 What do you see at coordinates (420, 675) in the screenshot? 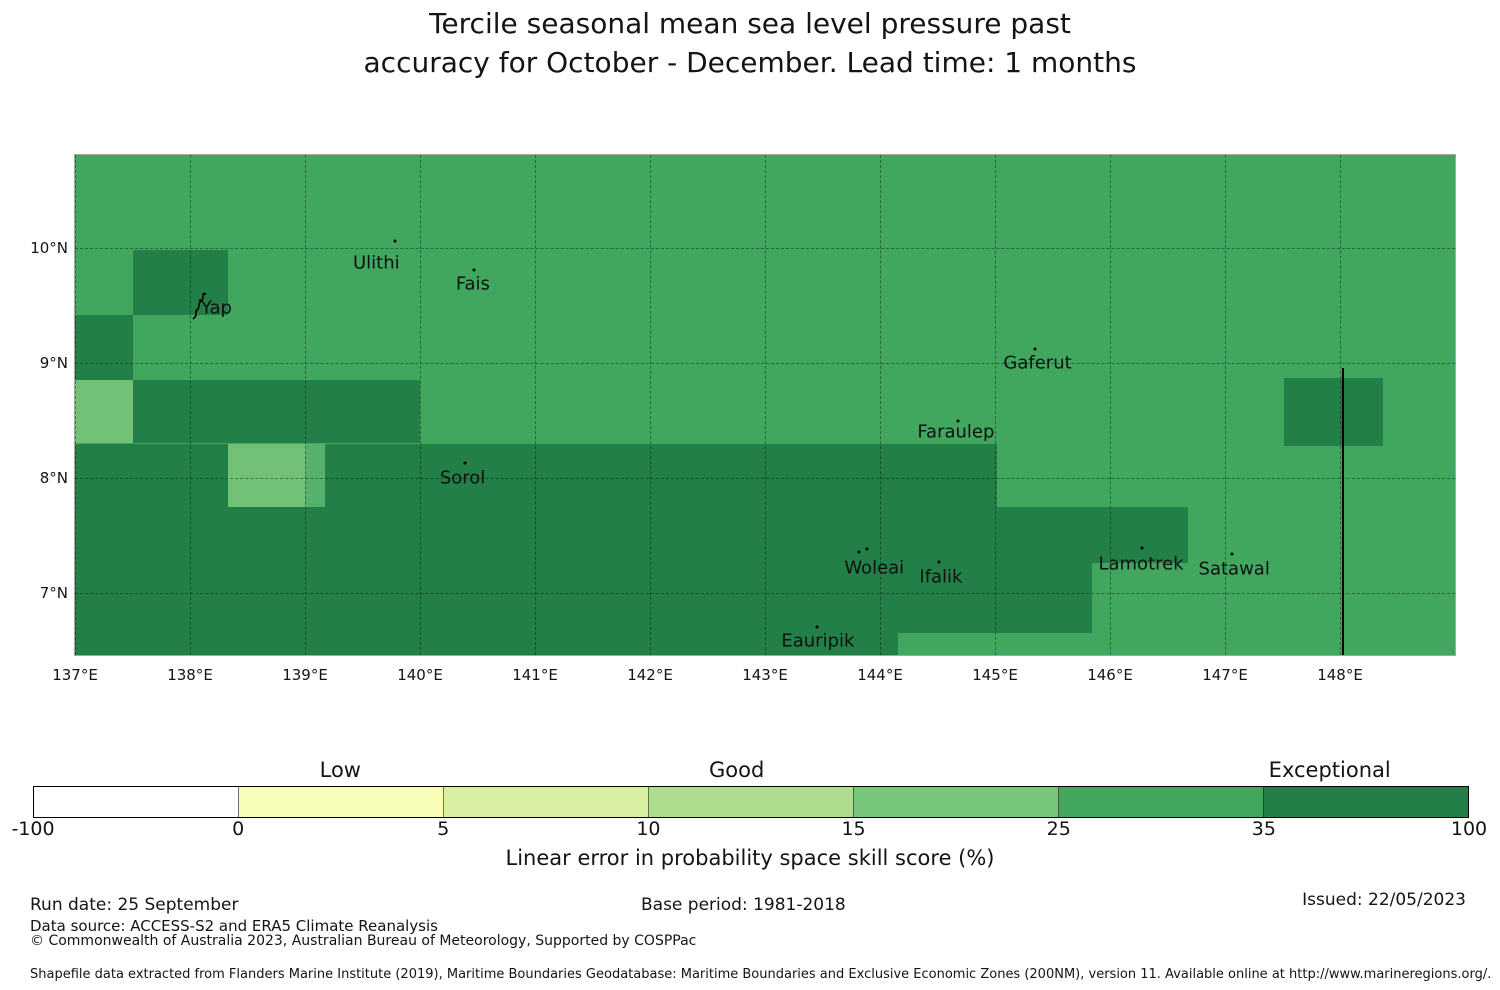
I see `x-tick-label: 140°E` at bounding box center [420, 675].